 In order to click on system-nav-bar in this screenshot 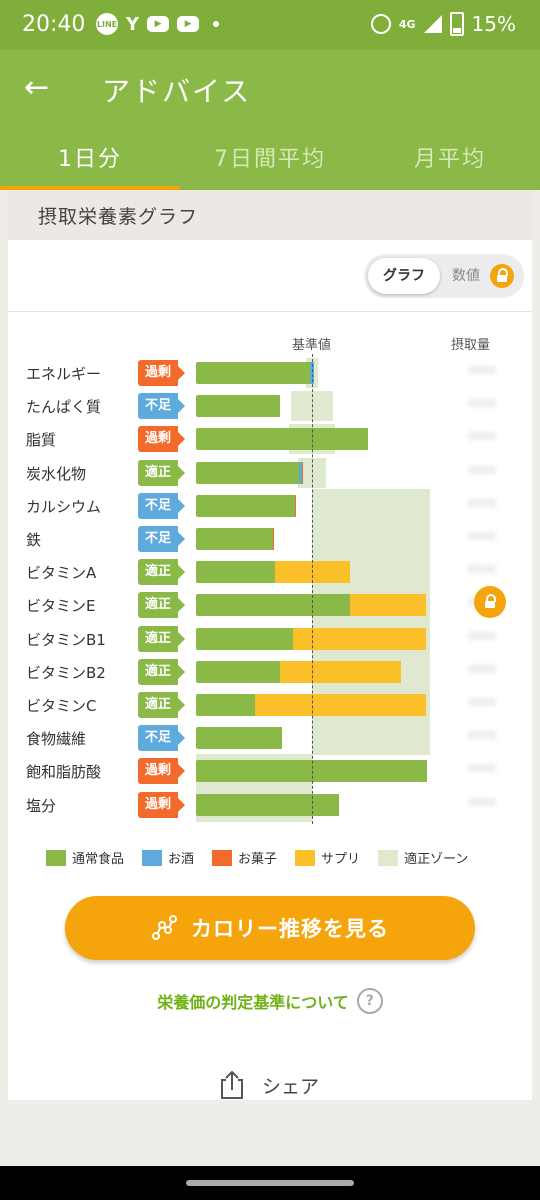, I will do `click(270, 1183)`.